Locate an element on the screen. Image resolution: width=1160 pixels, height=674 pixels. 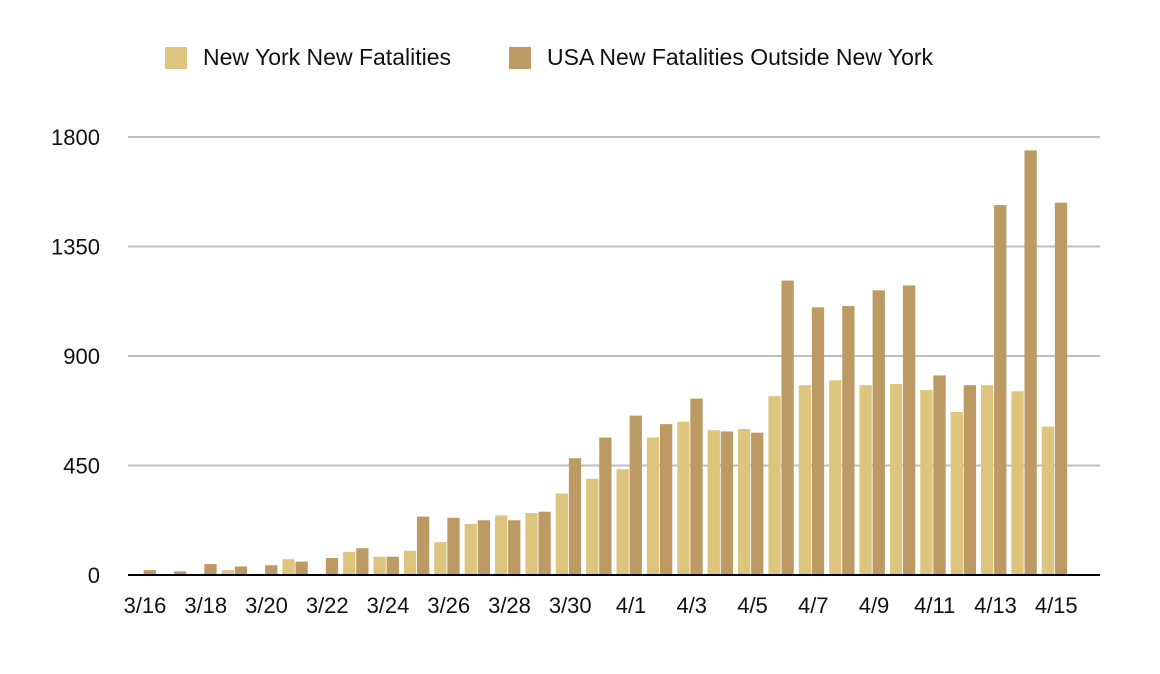
legend-label-new-york: New York New Fatalities is located at coordinates (327, 57).